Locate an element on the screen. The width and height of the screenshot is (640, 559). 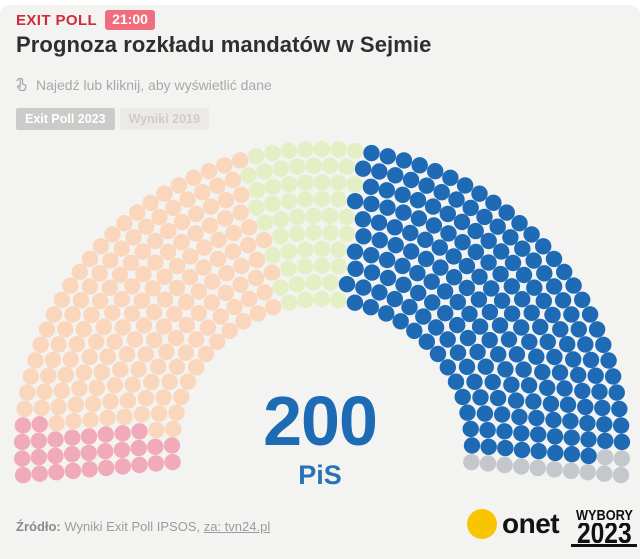
tab-wyniki-2019: Wyniki 2019 is located at coordinates (164, 119).